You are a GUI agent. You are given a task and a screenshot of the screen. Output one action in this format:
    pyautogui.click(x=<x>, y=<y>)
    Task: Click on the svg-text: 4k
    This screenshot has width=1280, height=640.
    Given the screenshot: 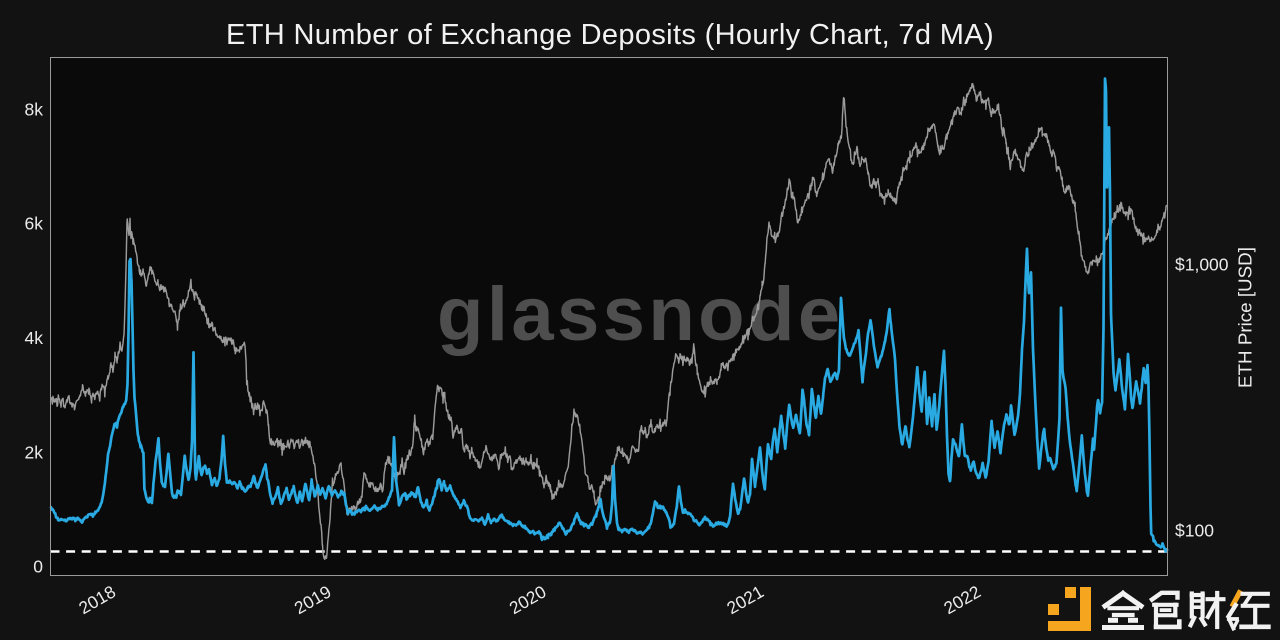 What is the action you would take?
    pyautogui.click(x=34, y=338)
    